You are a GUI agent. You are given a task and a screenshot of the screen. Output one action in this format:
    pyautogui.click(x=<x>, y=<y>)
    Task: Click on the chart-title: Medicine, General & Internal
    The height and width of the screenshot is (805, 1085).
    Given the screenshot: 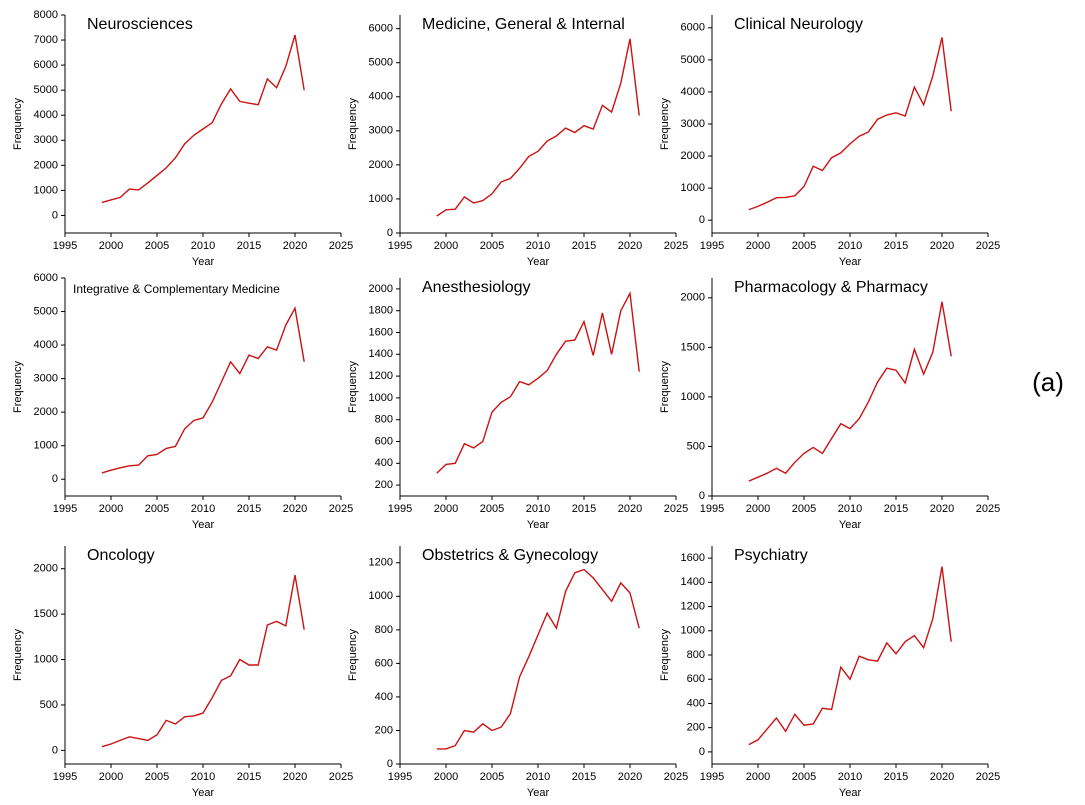 What is the action you would take?
    pyautogui.click(x=523, y=24)
    